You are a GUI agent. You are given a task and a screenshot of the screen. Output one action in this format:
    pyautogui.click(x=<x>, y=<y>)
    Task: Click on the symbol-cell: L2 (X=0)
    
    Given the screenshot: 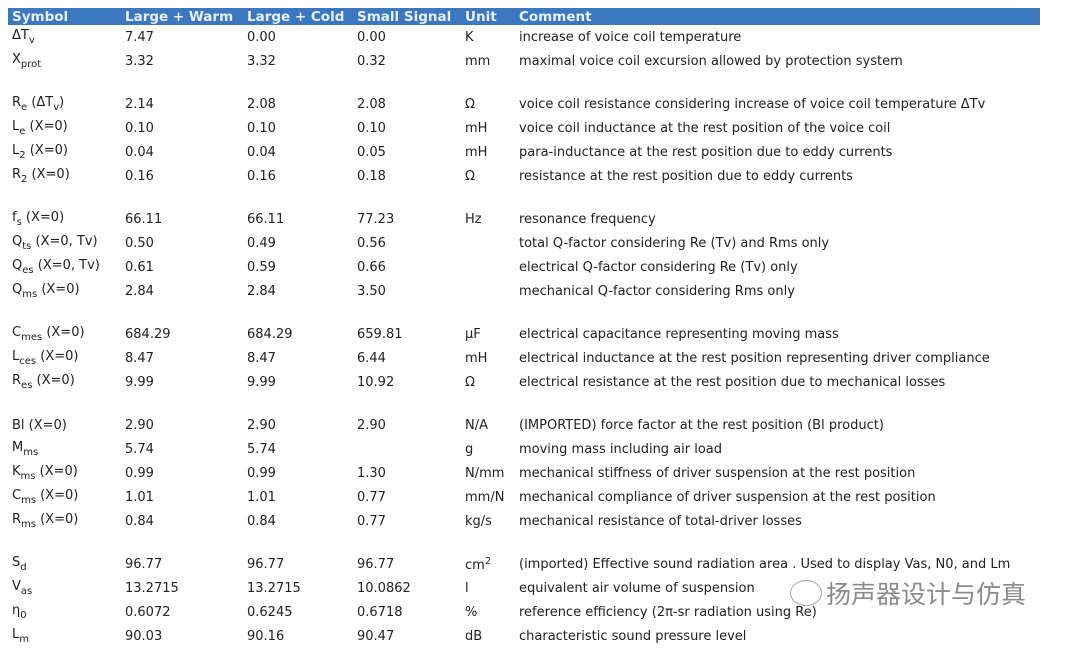 What is the action you would take?
    pyautogui.click(x=66, y=152)
    